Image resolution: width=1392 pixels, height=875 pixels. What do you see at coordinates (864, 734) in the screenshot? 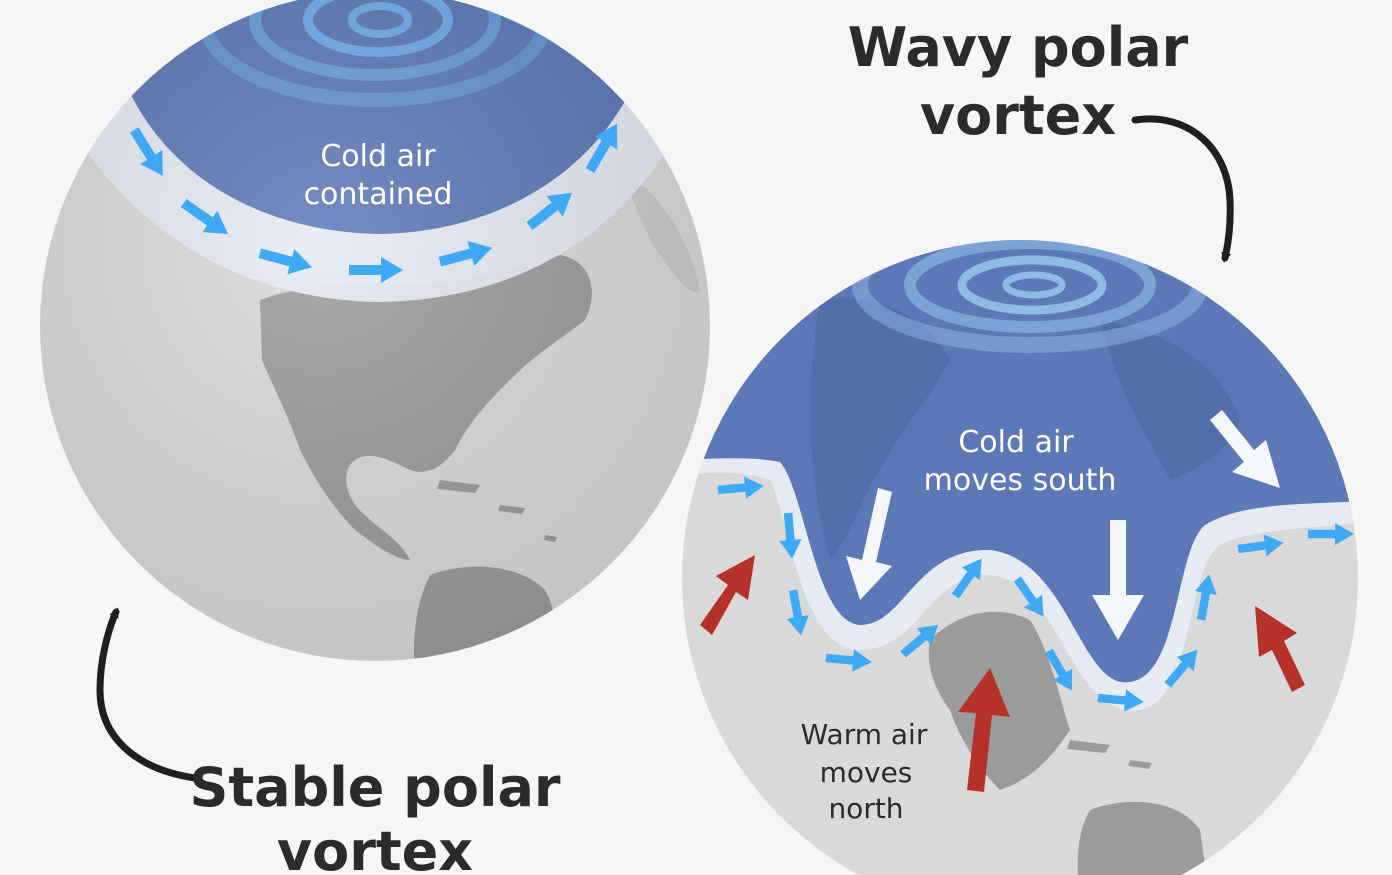
I see `warm-air-label-1: Warm air` at bounding box center [864, 734].